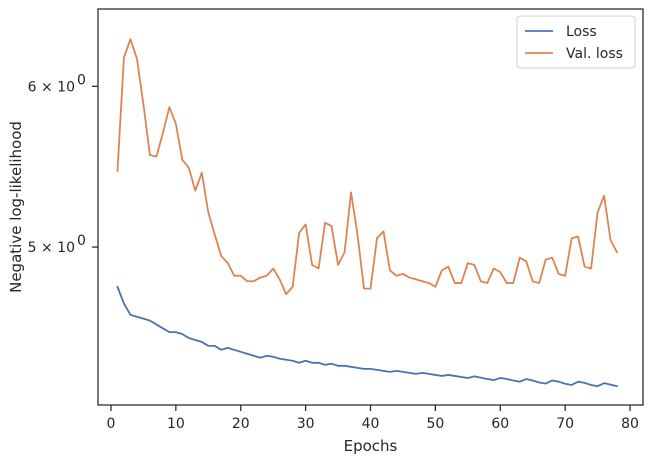 This screenshot has width=652, height=463. I want to click on x-axis-label: Epochs, so click(371, 446).